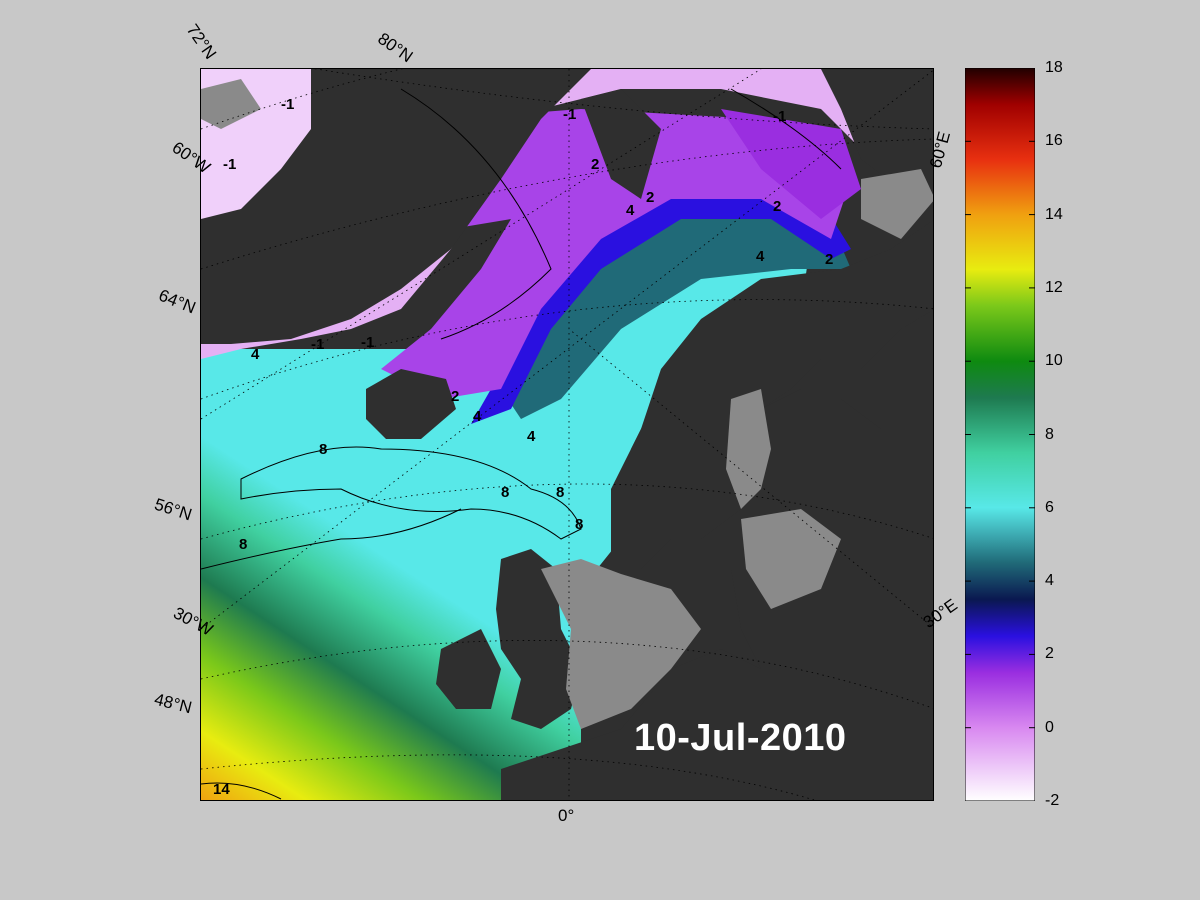 Image resolution: width=1200 pixels, height=900 pixels. Describe the element at coordinates (1049, 727) in the screenshot. I see `colorbar-tick-label: 0` at that location.